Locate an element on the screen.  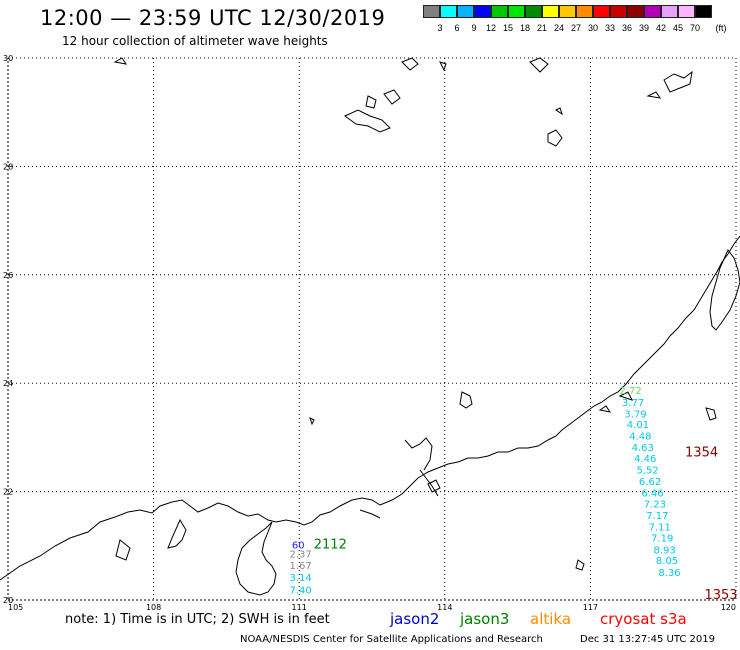
track-id-label: 2112 is located at coordinates (330, 545).